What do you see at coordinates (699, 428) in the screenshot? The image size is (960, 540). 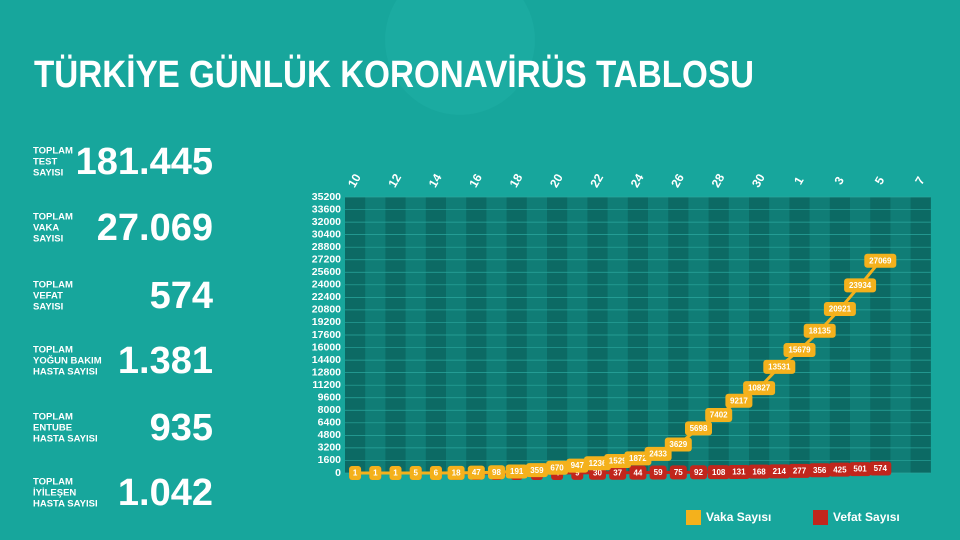 I see `data-label: 5698` at bounding box center [699, 428].